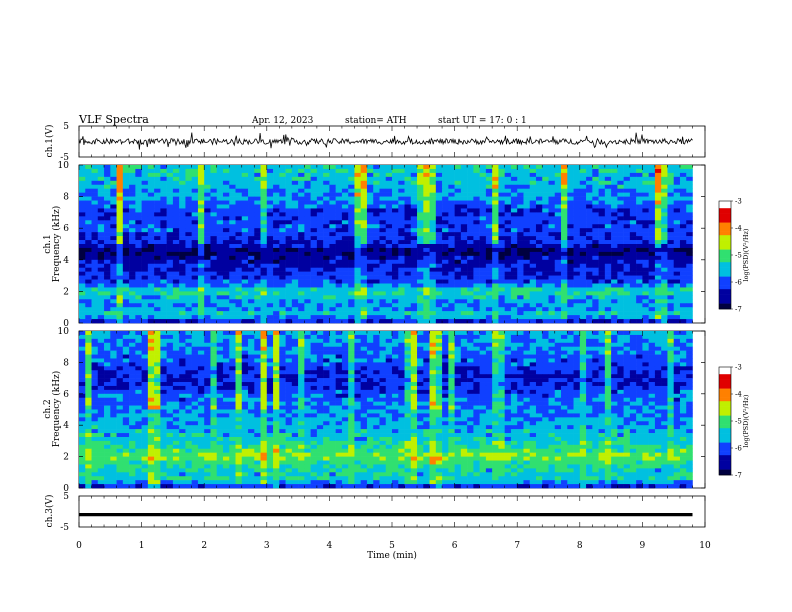  I want to click on colorbar-swatch, so click(725, 301).